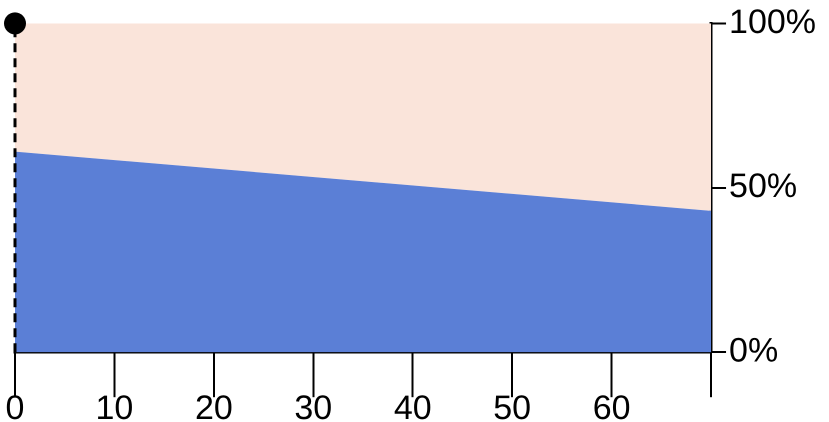  I want to click on x-tick-label: 40, so click(413, 405).